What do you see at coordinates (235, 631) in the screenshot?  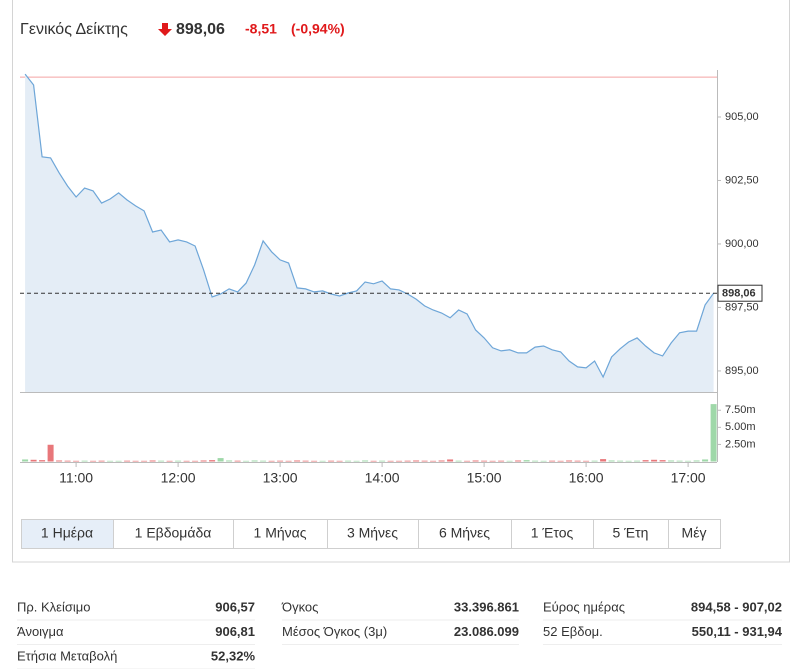 I see `stat-value: 906,81` at bounding box center [235, 631].